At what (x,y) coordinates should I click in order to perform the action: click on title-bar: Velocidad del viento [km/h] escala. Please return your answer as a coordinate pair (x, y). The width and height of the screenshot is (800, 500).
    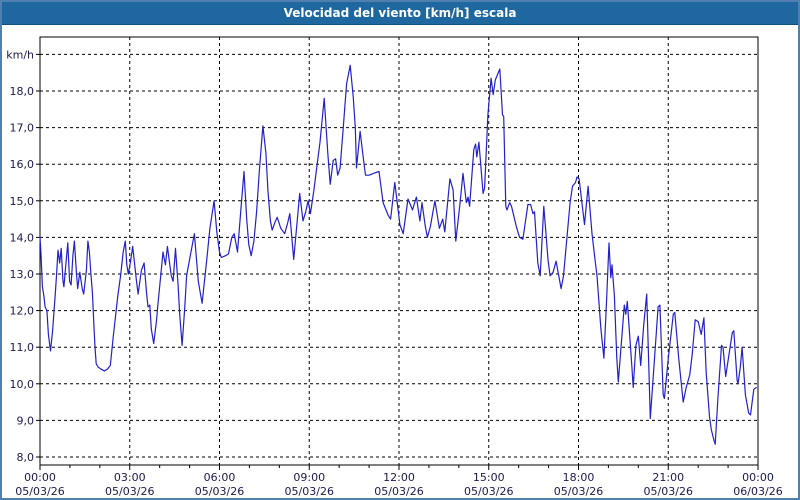
    Looking at the image, I should click on (400, 13).